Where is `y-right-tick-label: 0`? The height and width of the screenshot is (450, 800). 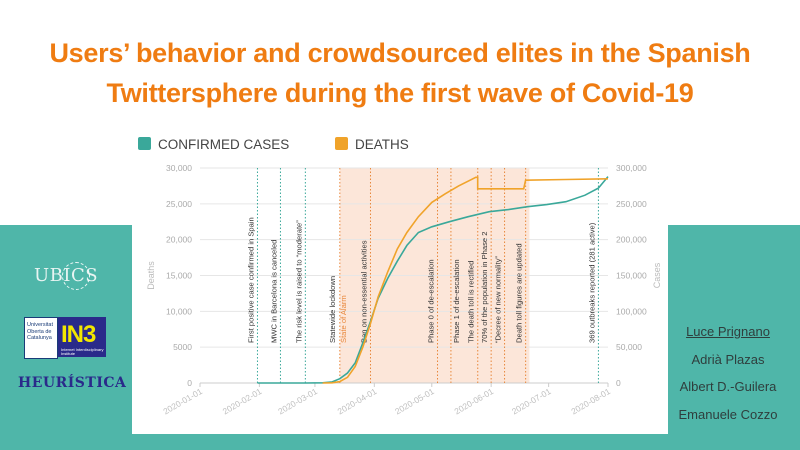
y-right-tick-label: 0 is located at coordinates (618, 383).